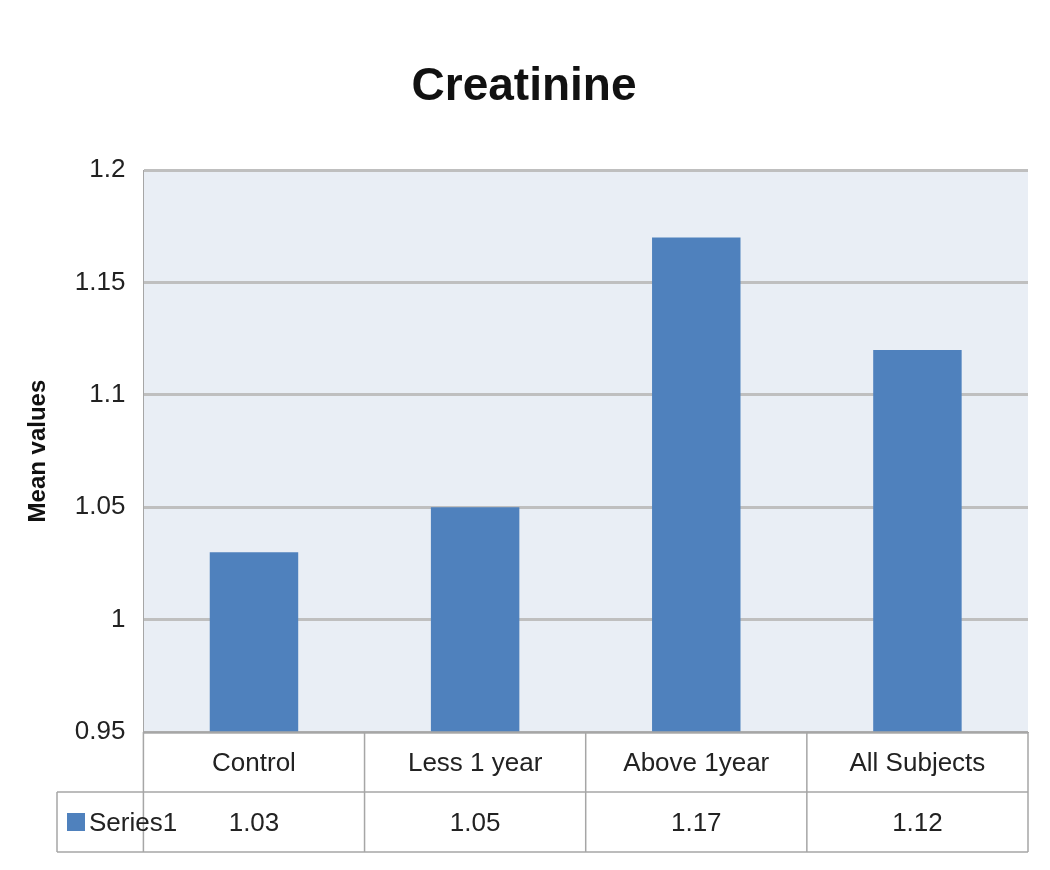 Image resolution: width=1050 pixels, height=870 pixels. What do you see at coordinates (107, 168) in the screenshot?
I see `y-tick-label: 1.2` at bounding box center [107, 168].